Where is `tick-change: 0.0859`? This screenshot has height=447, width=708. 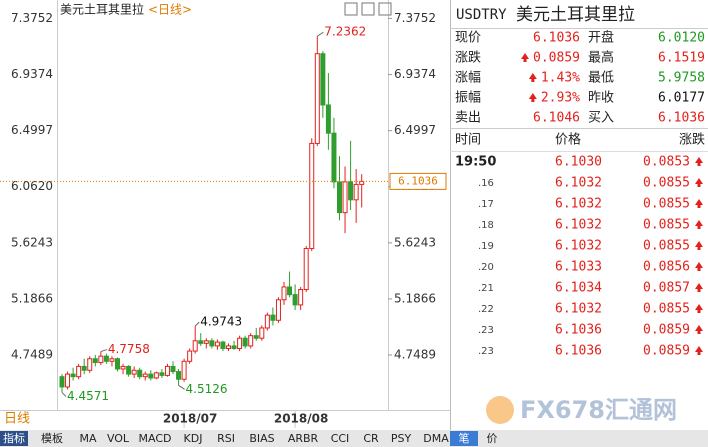 tick-change: 0.0859 is located at coordinates (666, 351).